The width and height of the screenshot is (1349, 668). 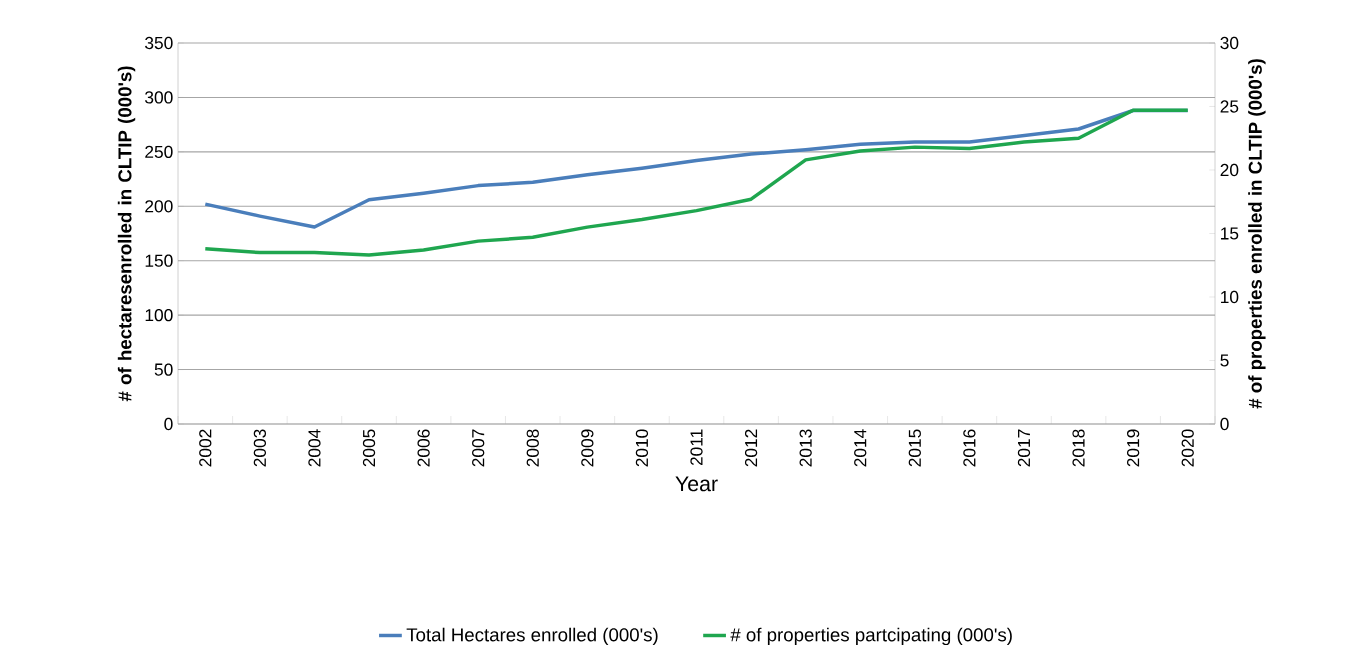 I want to click on y-axis-title: # of hectaresenrolled in CLTIP (000's), so click(x=126, y=234).